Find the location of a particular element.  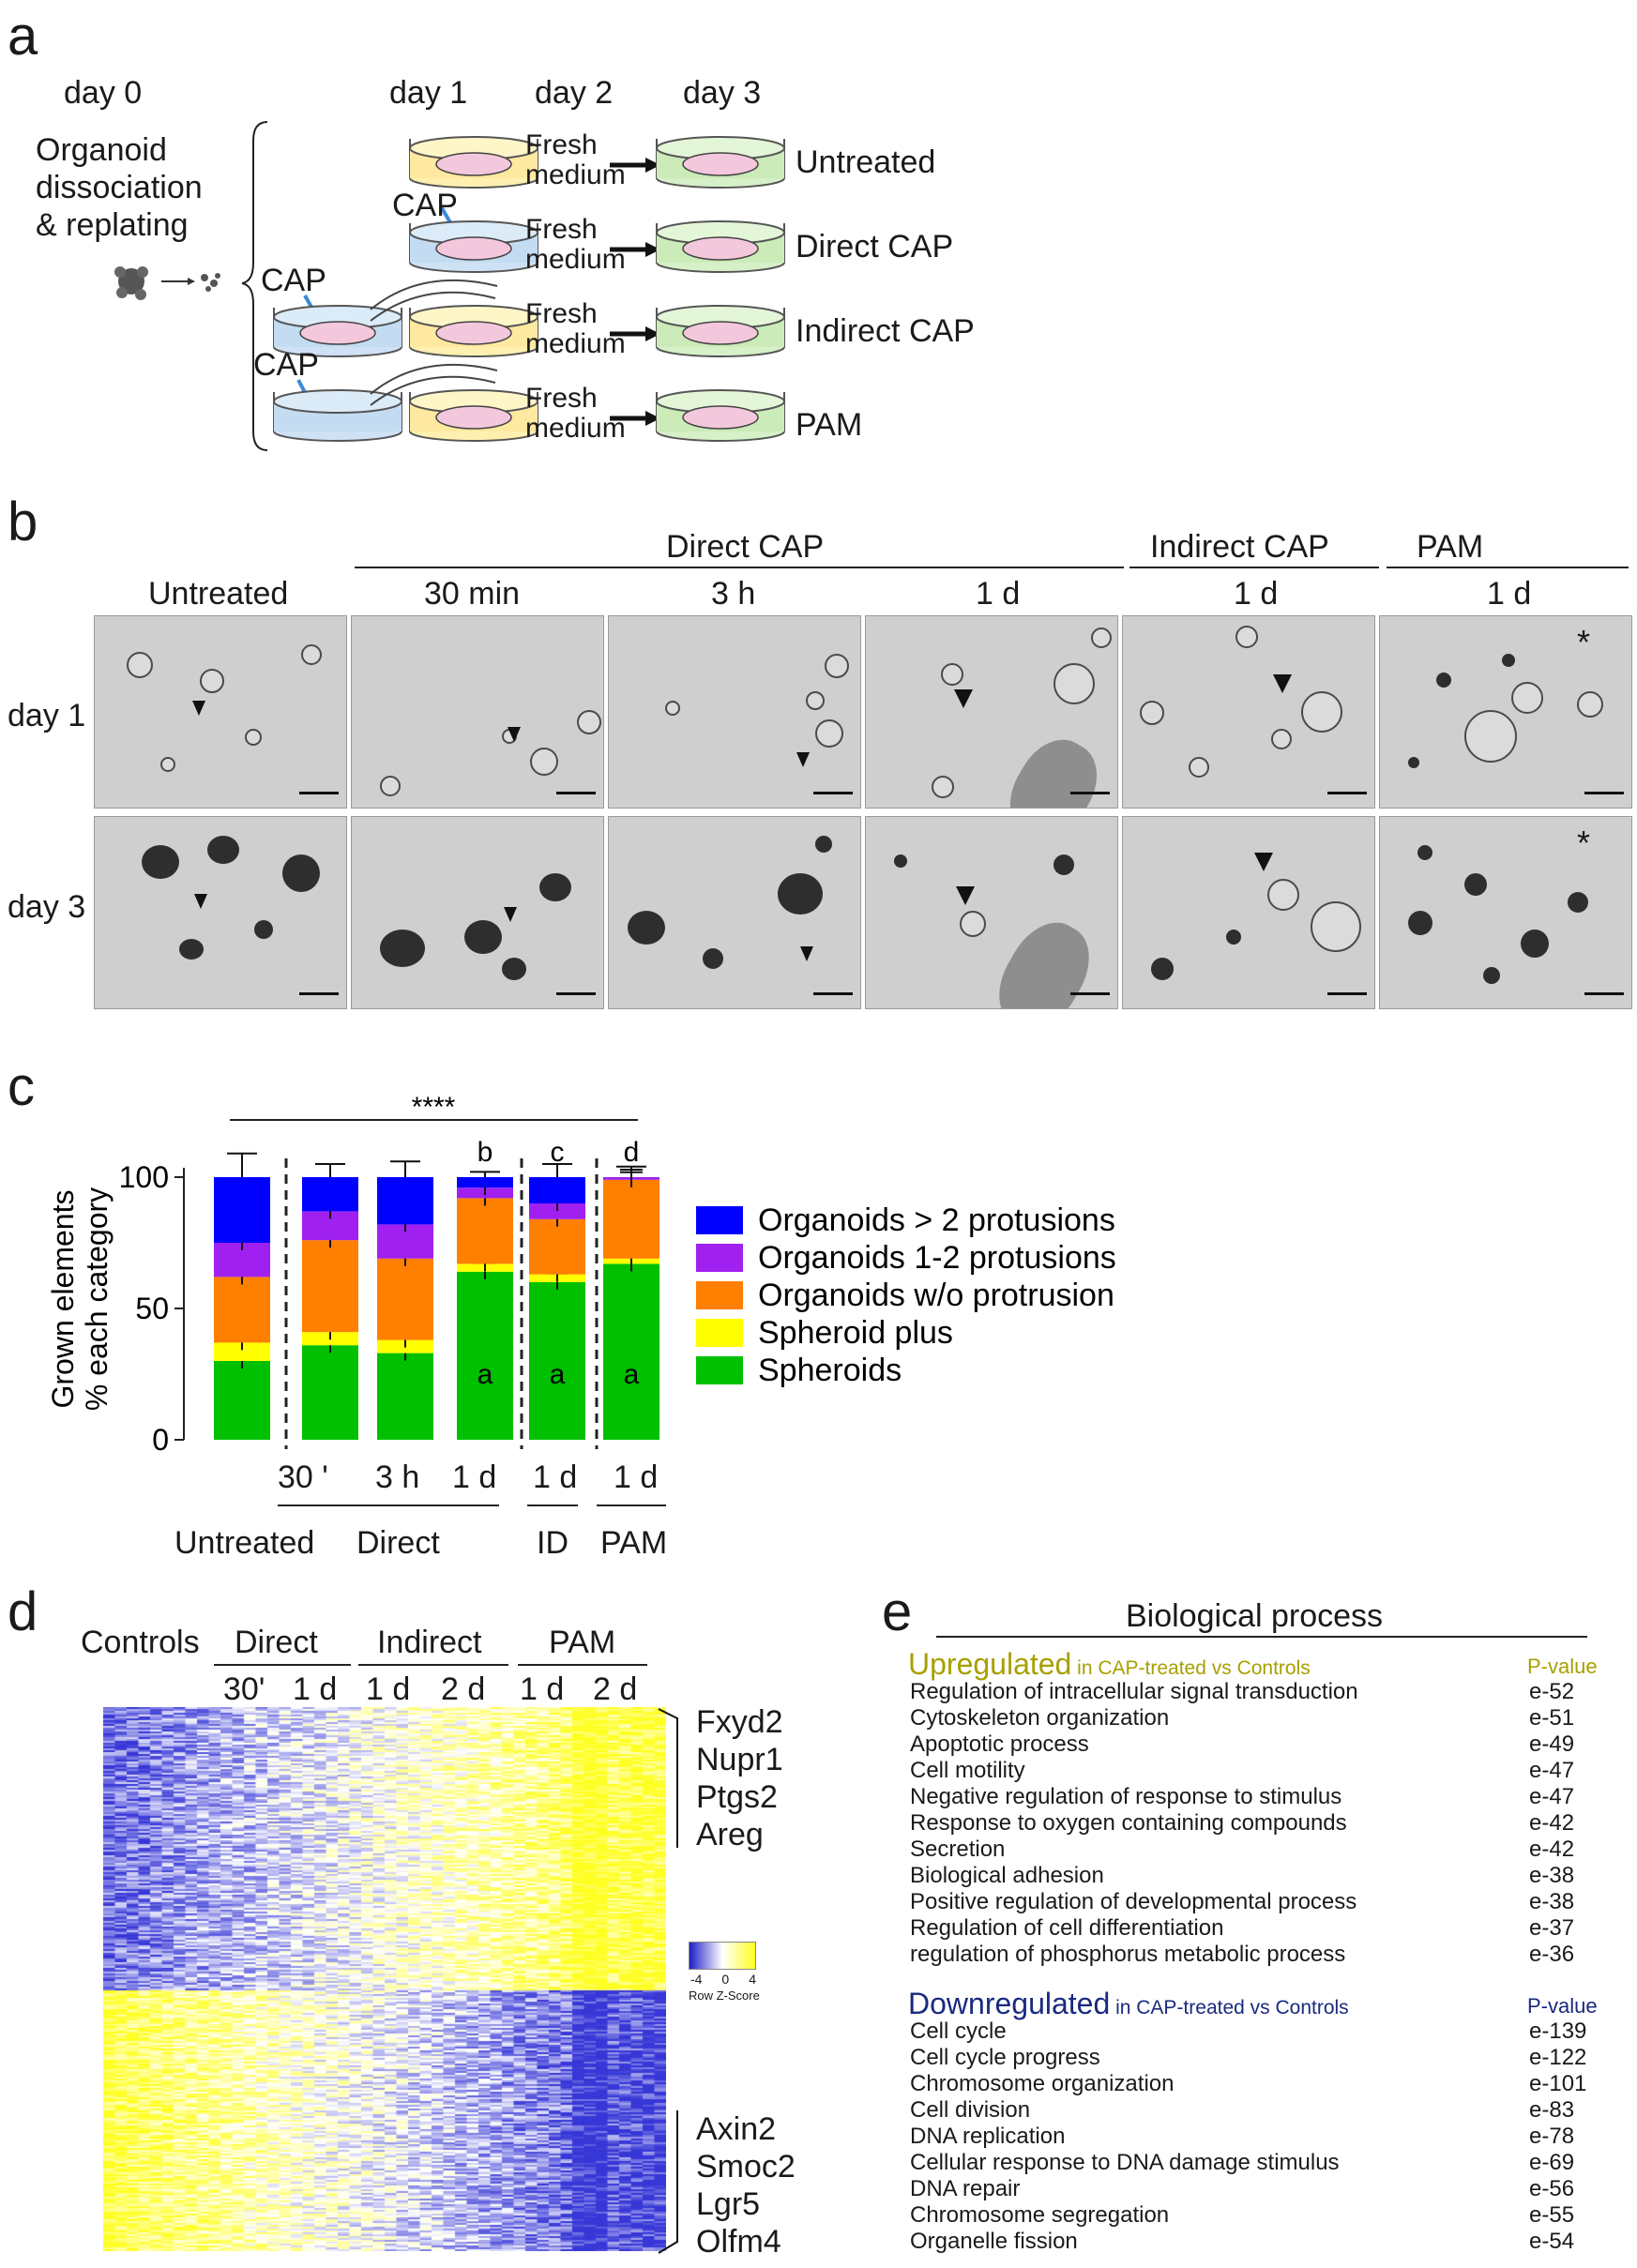

micrograph-1d-pam-day3: * is located at coordinates (1505, 912).